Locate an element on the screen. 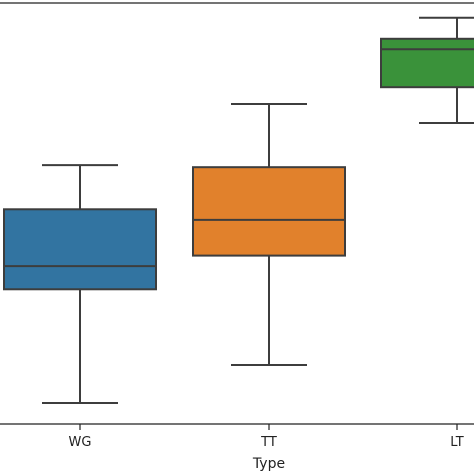 Image resolution: width=474 pixels, height=474 pixels. iqr-box-lt is located at coordinates (427, 63).